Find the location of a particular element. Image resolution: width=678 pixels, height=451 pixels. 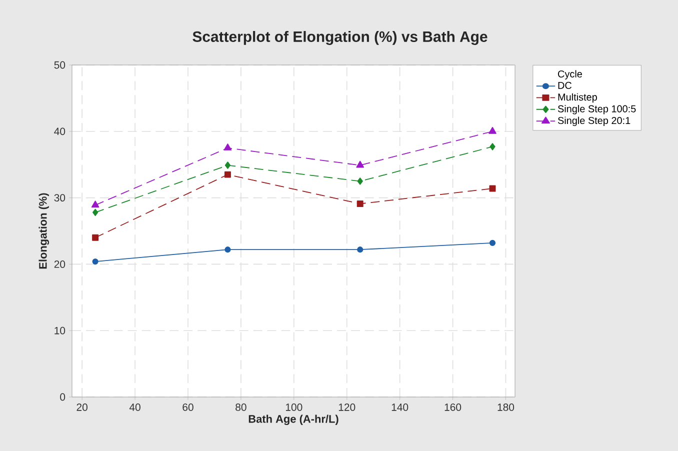

x-tick-label: 20 is located at coordinates (82, 407).